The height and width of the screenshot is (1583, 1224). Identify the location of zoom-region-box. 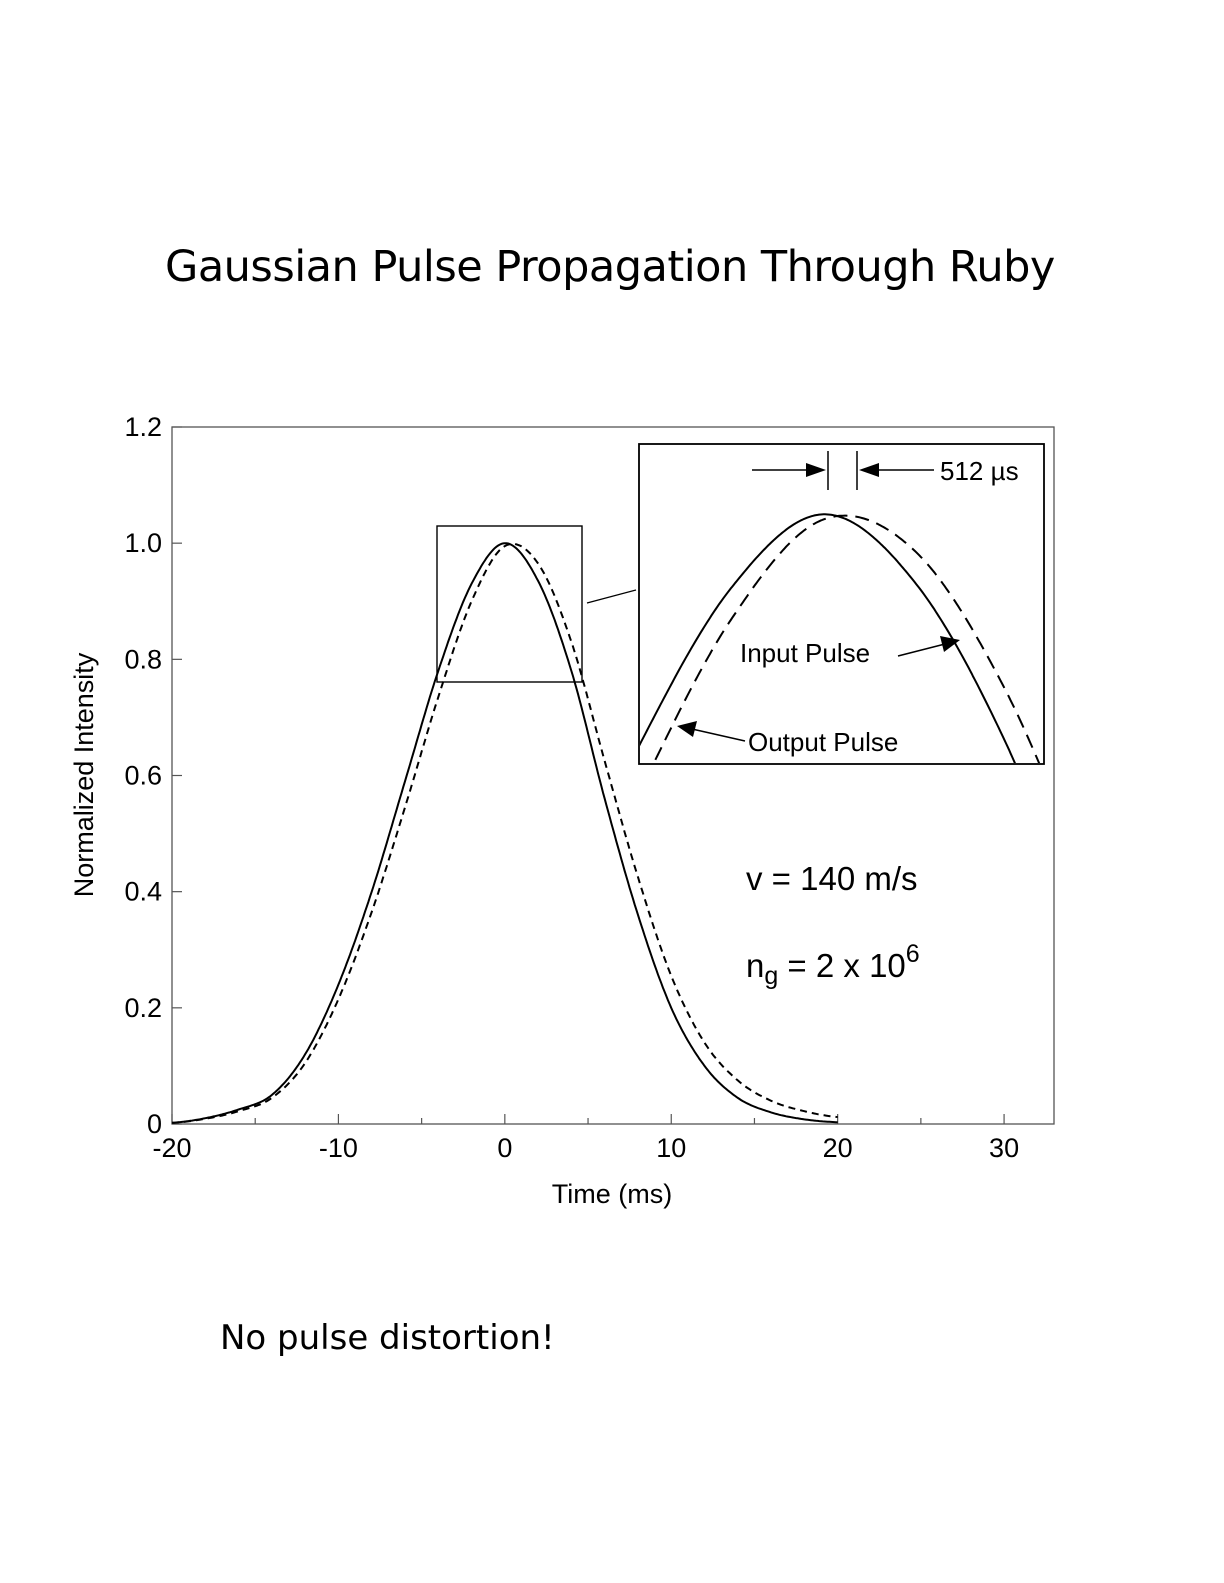
(509, 604).